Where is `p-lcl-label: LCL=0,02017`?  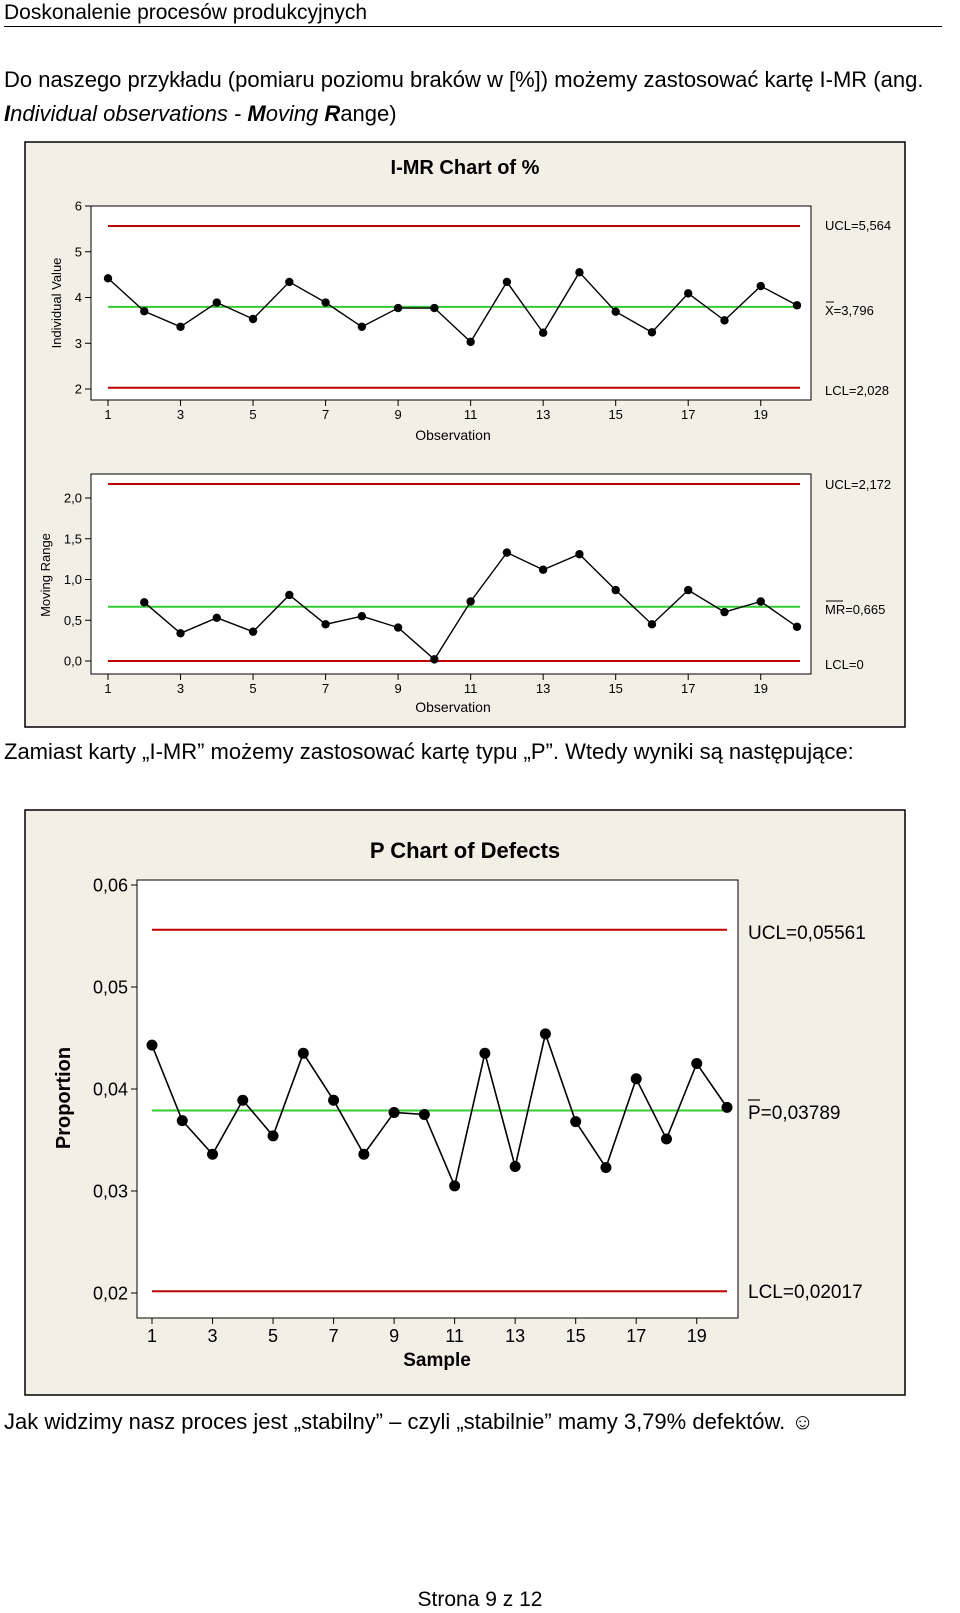
p-lcl-label: LCL=0,02017 is located at coordinates (805, 1292).